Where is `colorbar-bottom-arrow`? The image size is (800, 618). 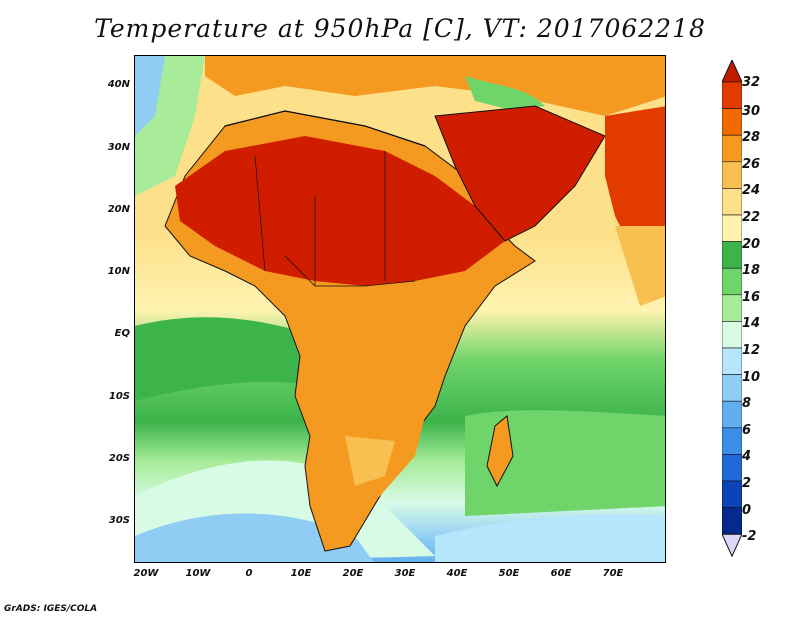 colorbar-bottom-arrow is located at coordinates (732, 545).